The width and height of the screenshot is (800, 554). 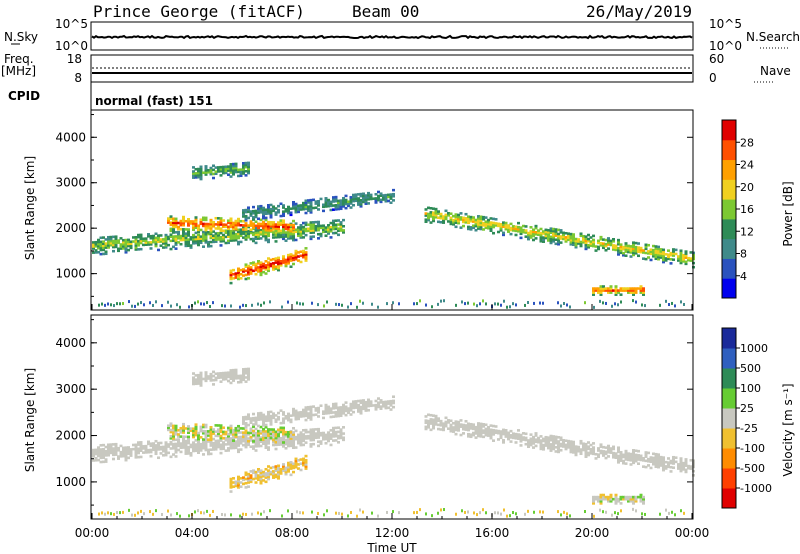 What do you see at coordinates (692, 533) in the screenshot?
I see `x-tick-label: 00:00` at bounding box center [692, 533].